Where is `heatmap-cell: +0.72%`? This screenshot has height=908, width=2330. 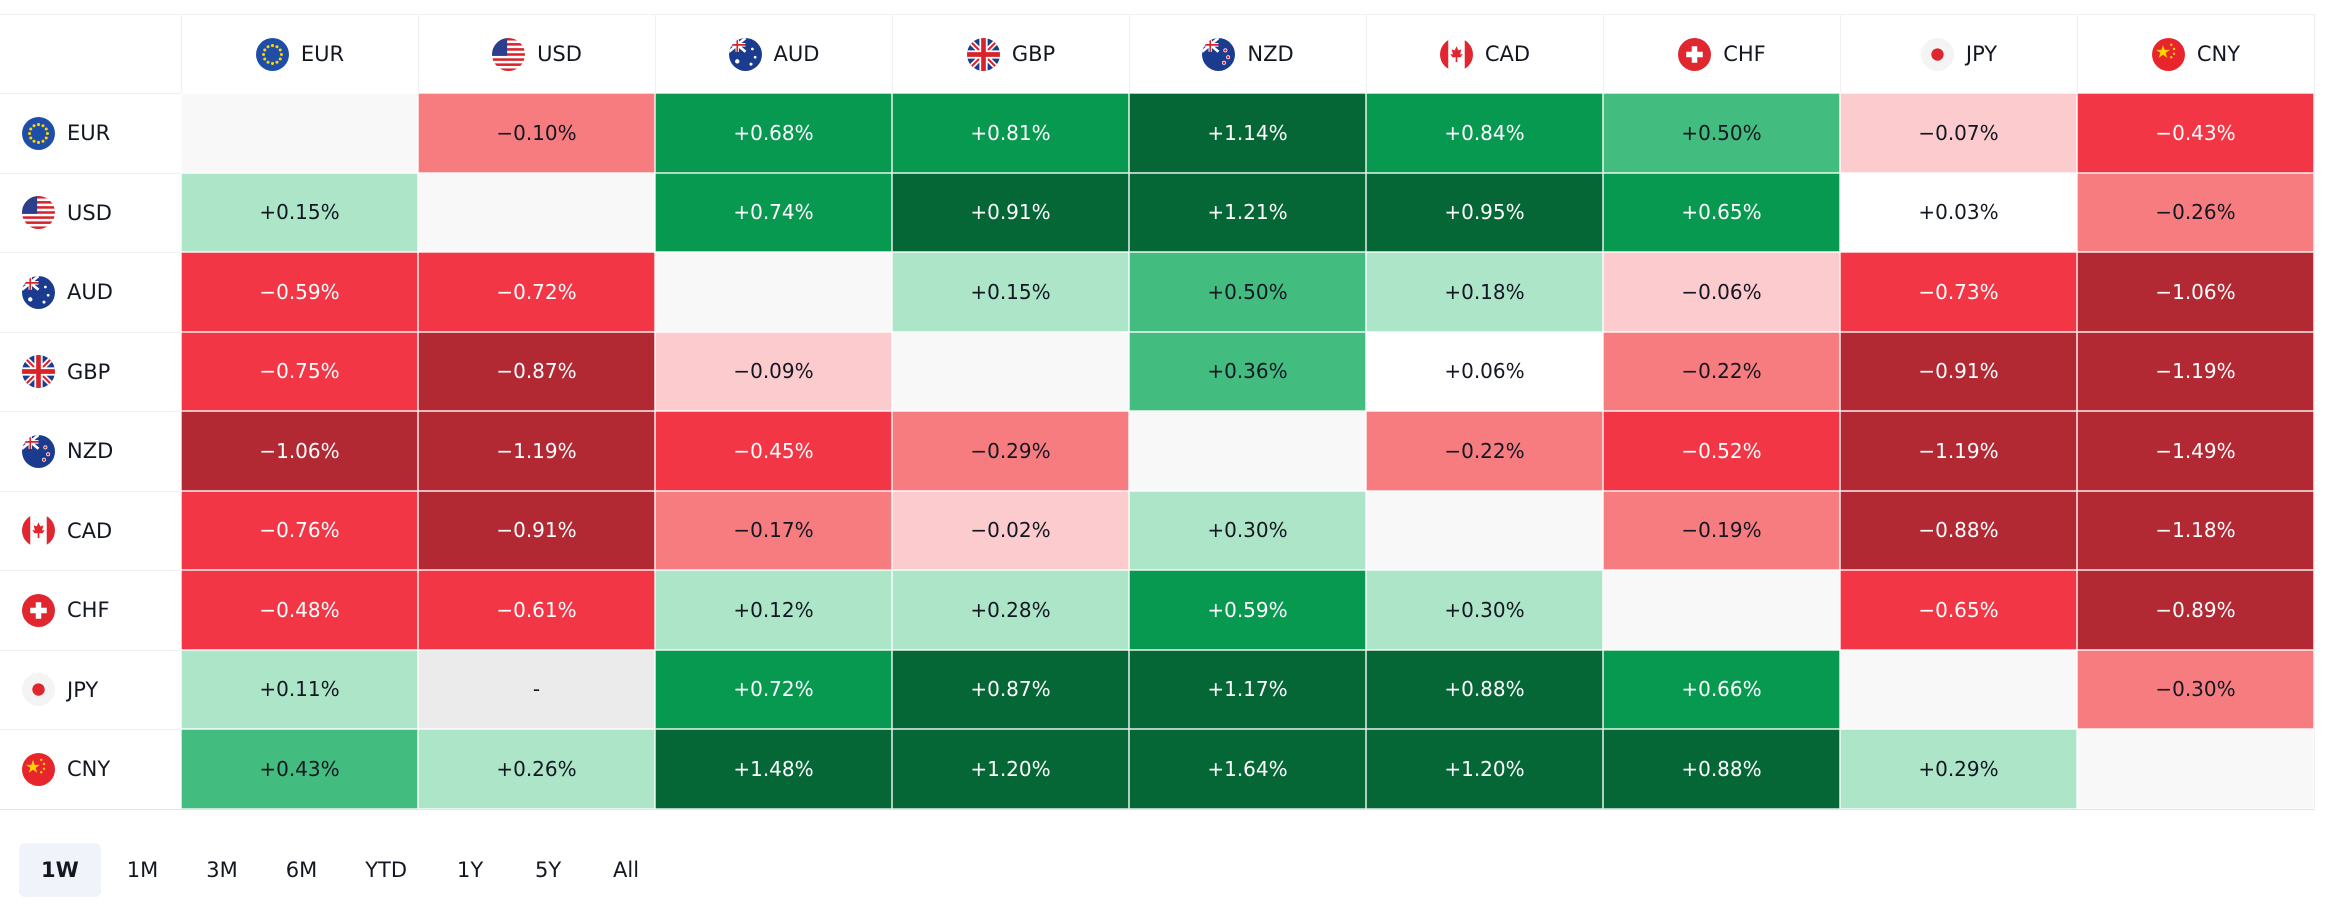 heatmap-cell: +0.72% is located at coordinates (773, 689).